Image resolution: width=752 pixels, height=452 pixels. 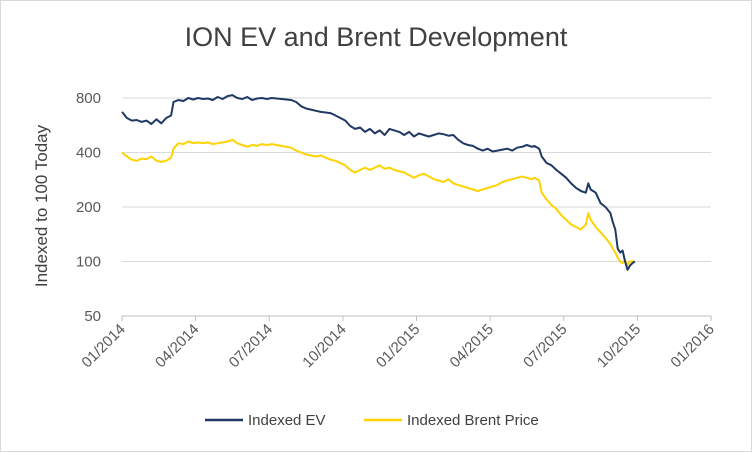 I want to click on y-tick-label: 400, so click(x=88, y=153).